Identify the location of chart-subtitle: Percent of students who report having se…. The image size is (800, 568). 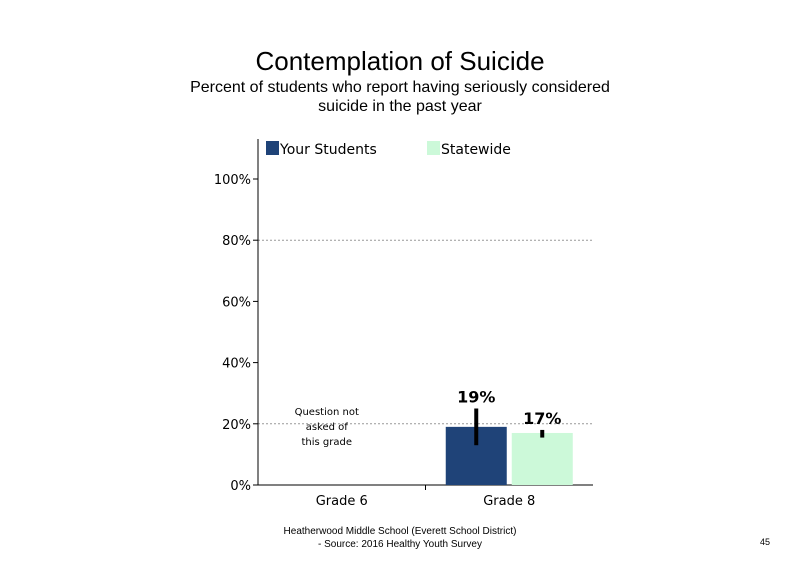
(400, 97).